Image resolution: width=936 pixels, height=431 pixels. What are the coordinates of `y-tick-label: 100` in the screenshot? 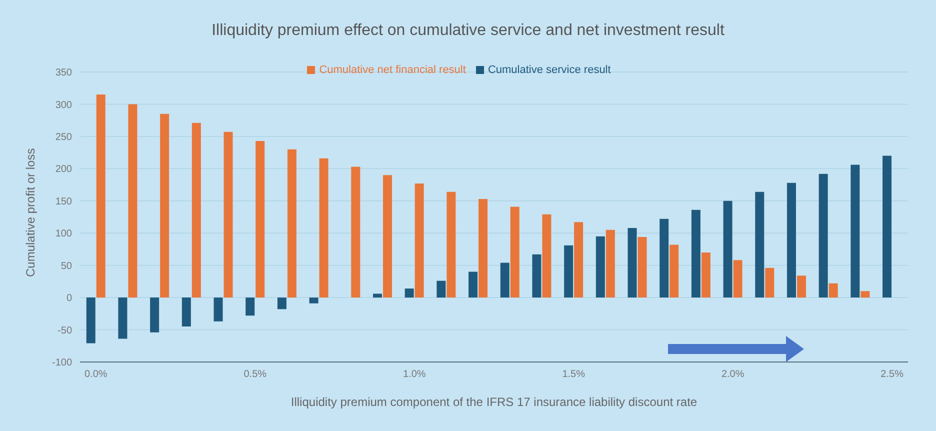 It's located at (63, 234).